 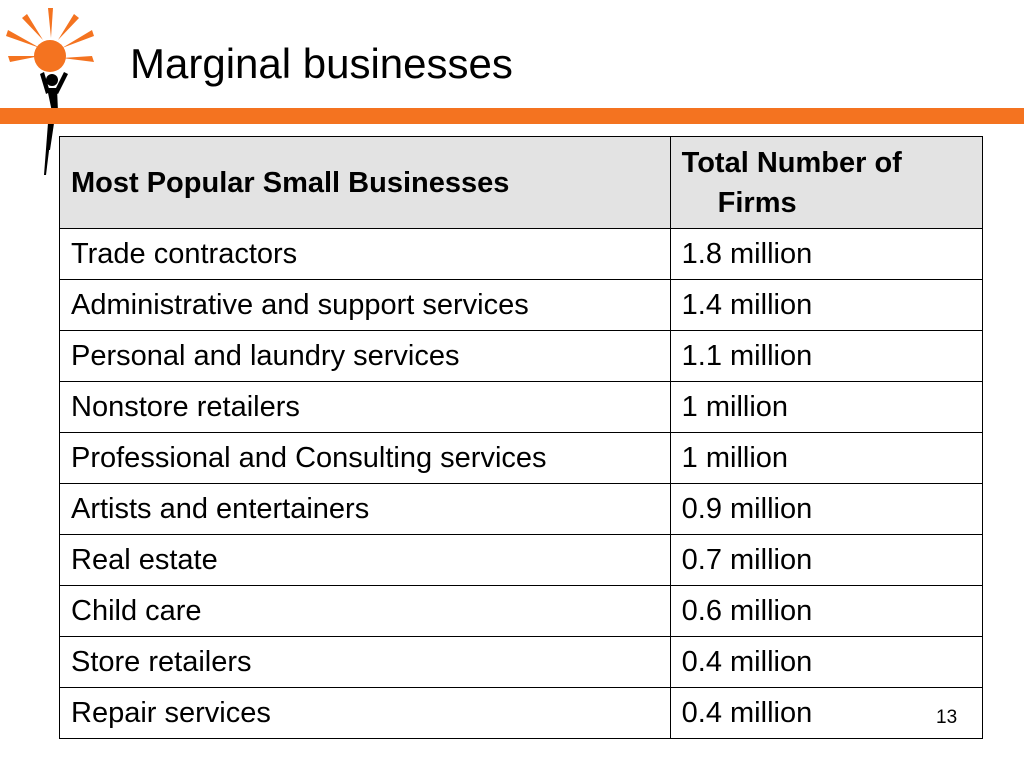 I want to click on title-divider-bar, so click(x=512, y=116).